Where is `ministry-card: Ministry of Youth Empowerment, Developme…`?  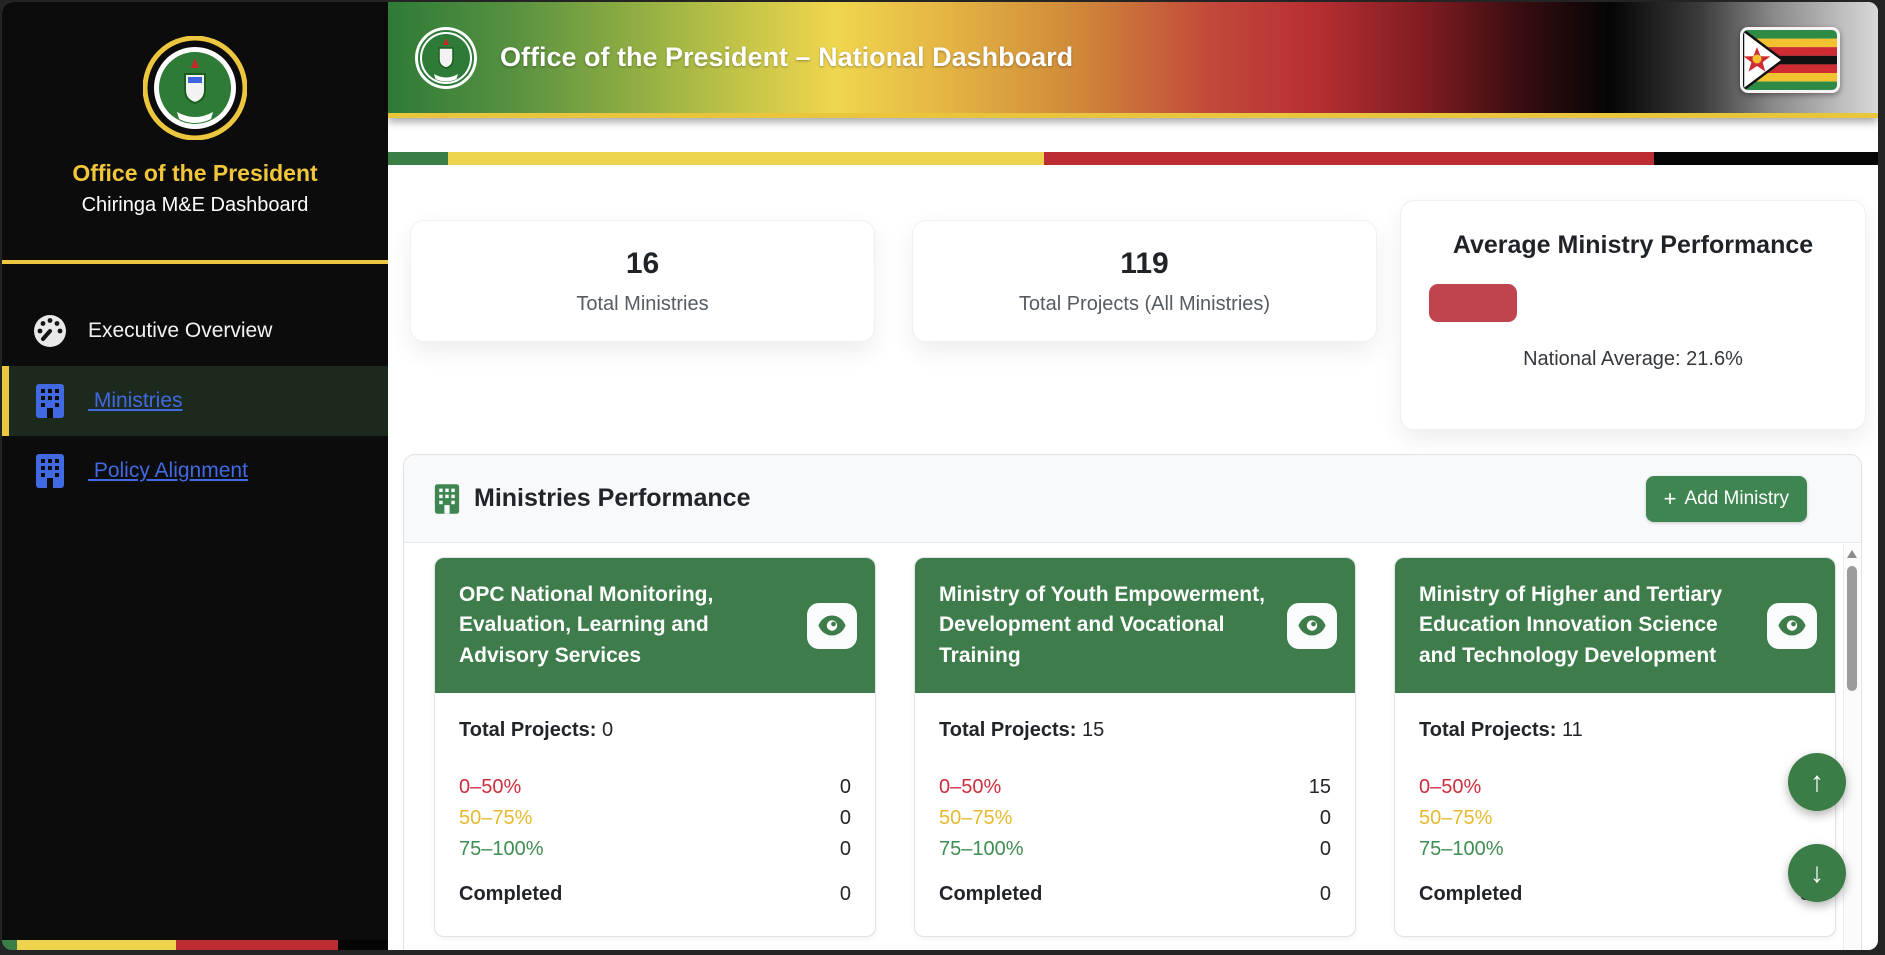 ministry-card: Ministry of Youth Empowerment, Developme… is located at coordinates (1135, 747).